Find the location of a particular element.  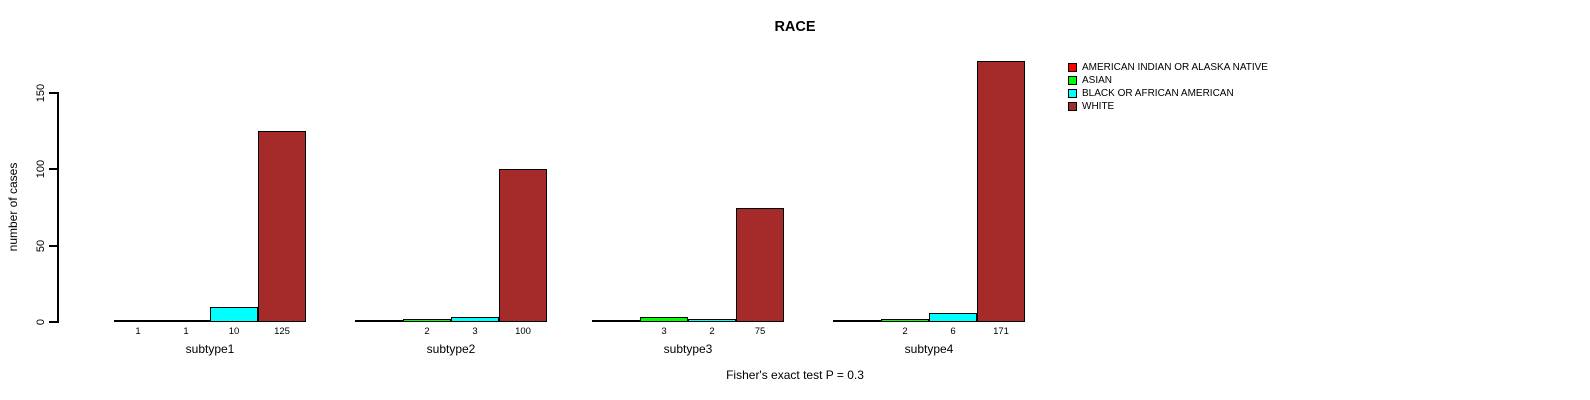

chart-title: RACE is located at coordinates (795, 27).